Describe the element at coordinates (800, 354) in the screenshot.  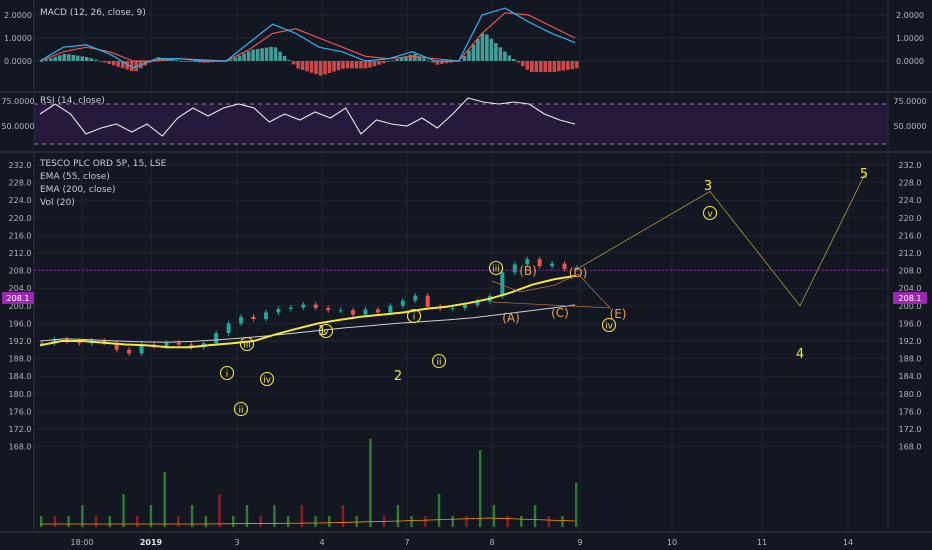
I see `wave-label-4: 4` at that location.